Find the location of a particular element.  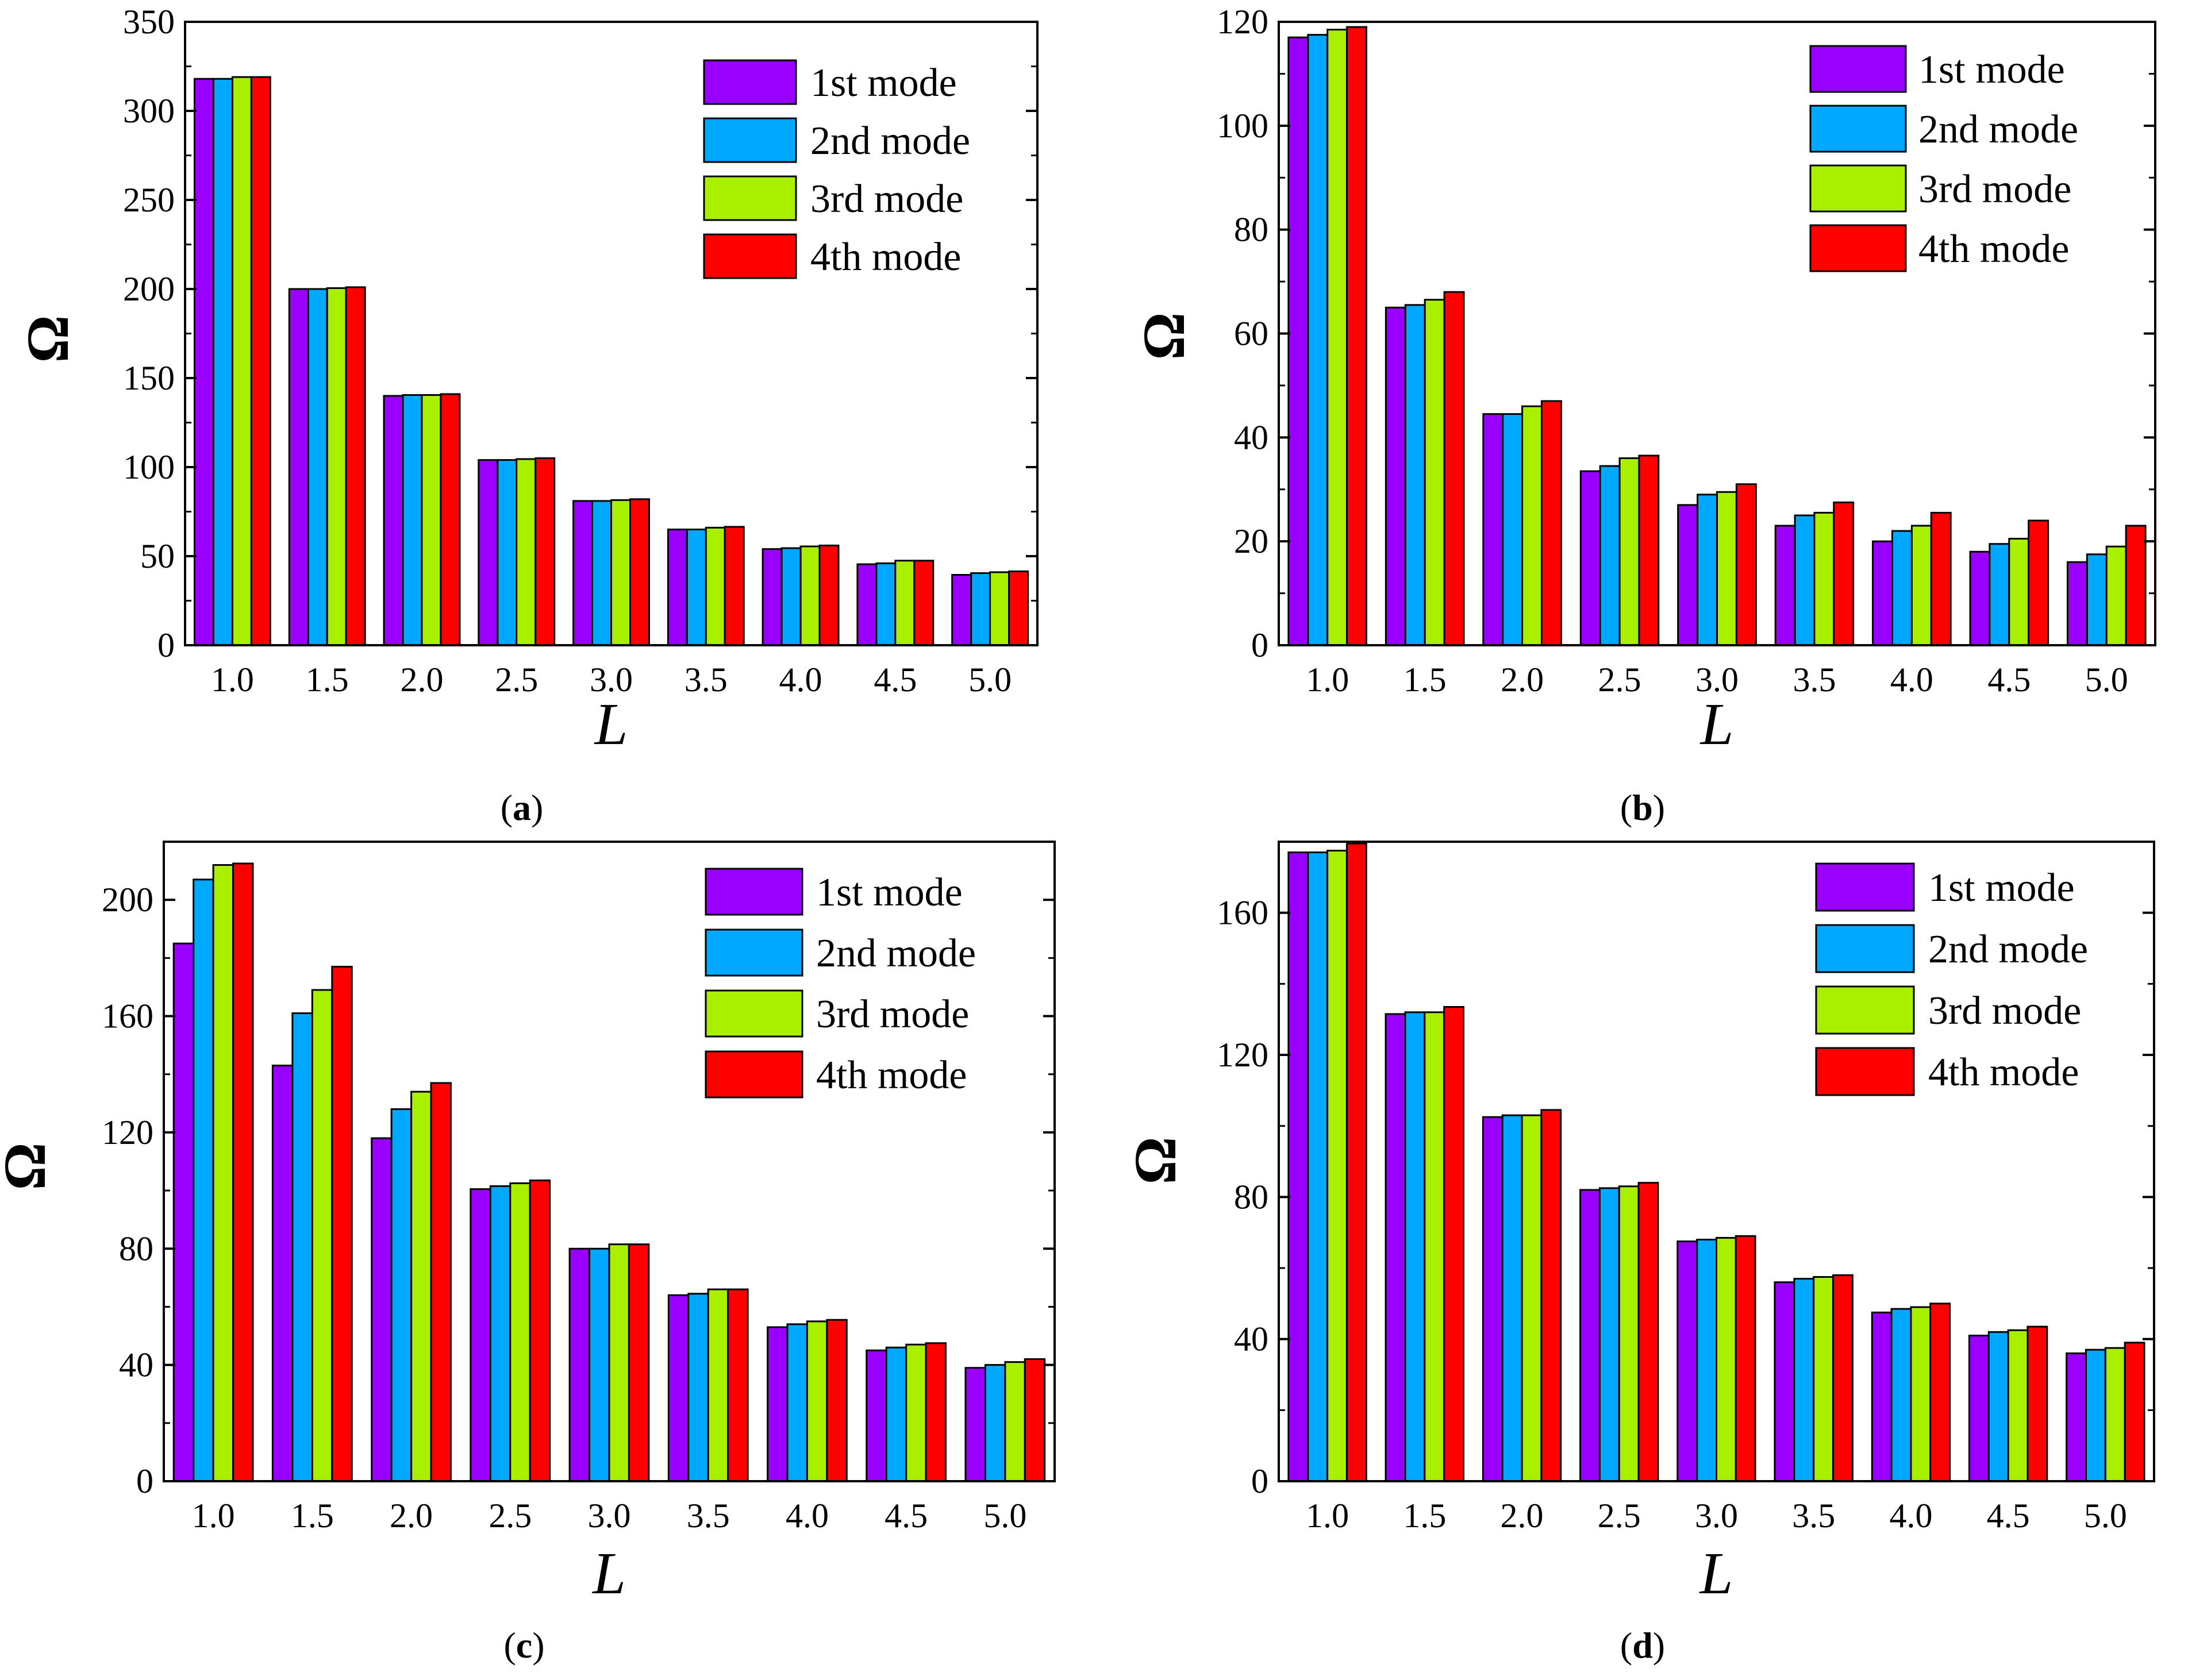

legend-label-b-2: 2nd mode is located at coordinates (1998, 130).